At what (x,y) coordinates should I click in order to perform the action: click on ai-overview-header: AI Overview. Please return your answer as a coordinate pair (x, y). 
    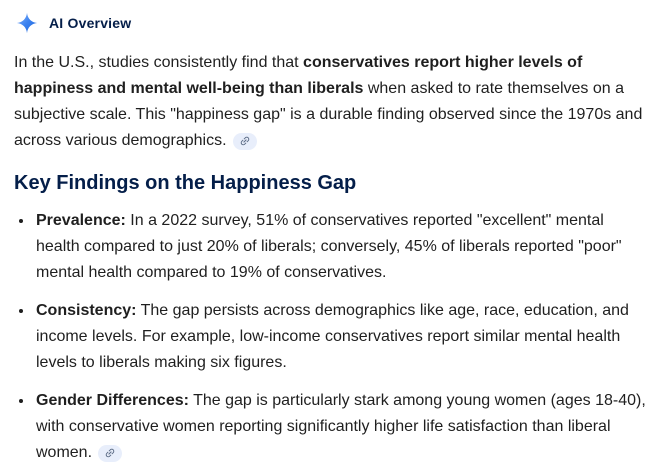
    Looking at the image, I should click on (330, 27).